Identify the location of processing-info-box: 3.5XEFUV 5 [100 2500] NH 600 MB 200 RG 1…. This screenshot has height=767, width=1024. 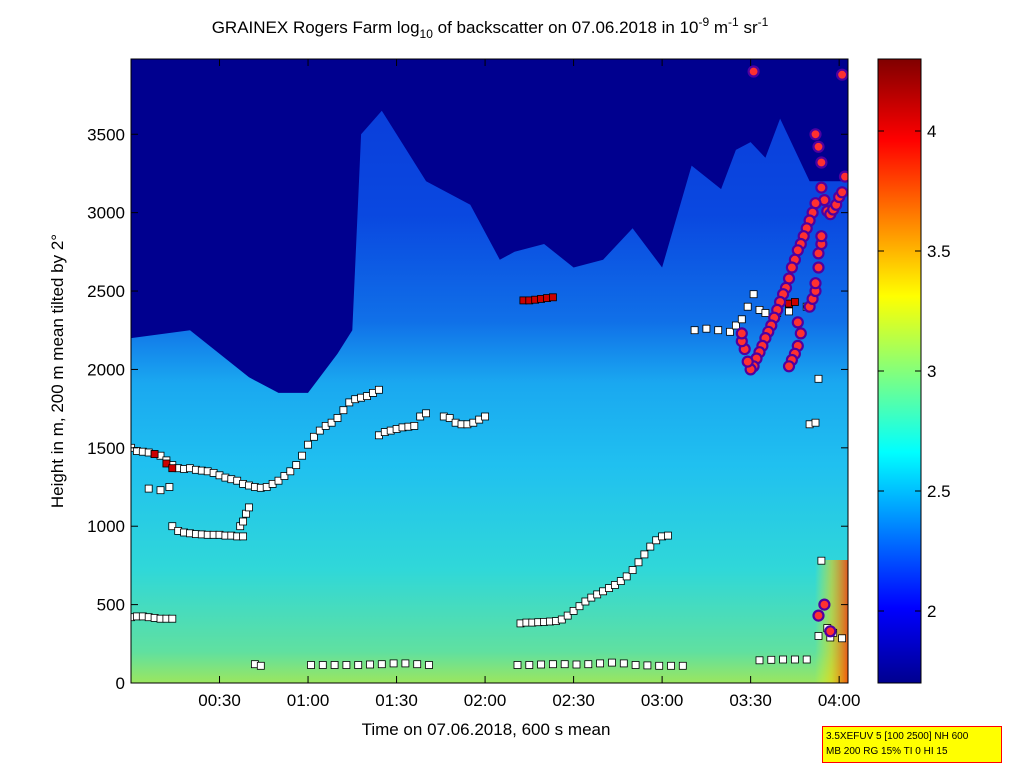
(912, 744).